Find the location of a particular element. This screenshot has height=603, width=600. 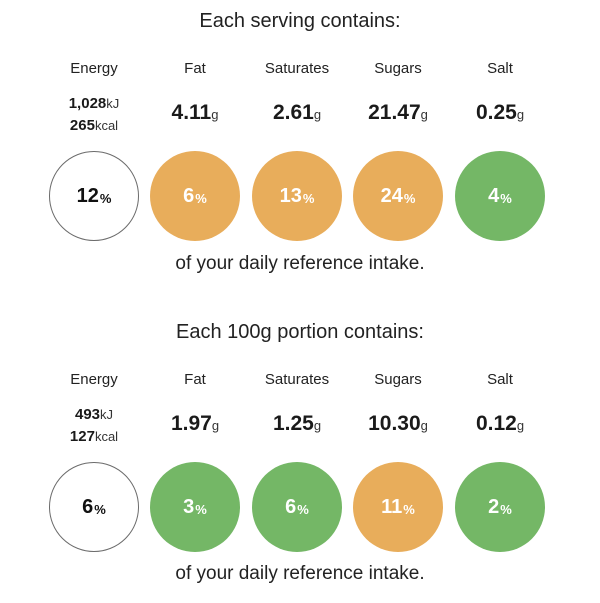

sugars-amount: 10.30g is located at coordinates (398, 424).